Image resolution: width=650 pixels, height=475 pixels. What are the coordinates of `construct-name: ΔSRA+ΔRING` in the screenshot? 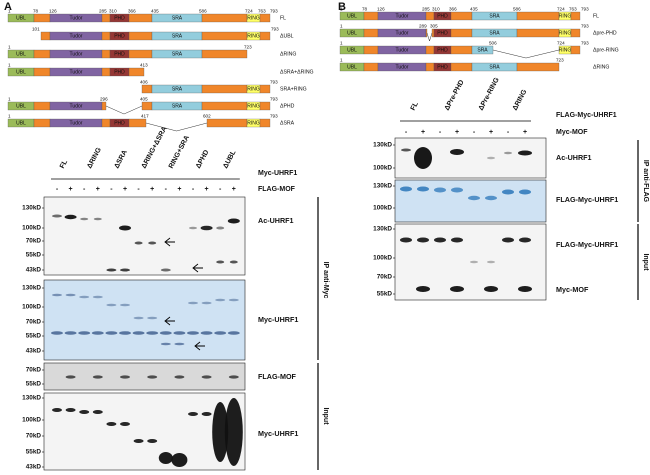 It's located at (297, 72).